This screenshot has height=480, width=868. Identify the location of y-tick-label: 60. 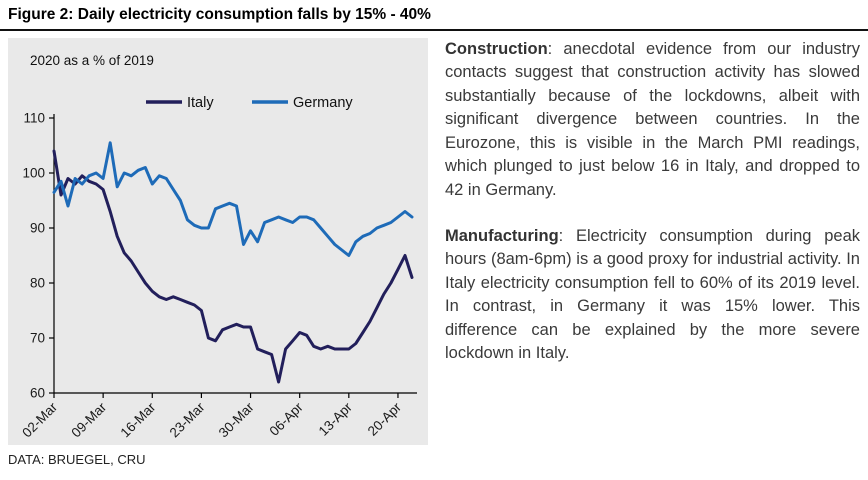
(37, 393).